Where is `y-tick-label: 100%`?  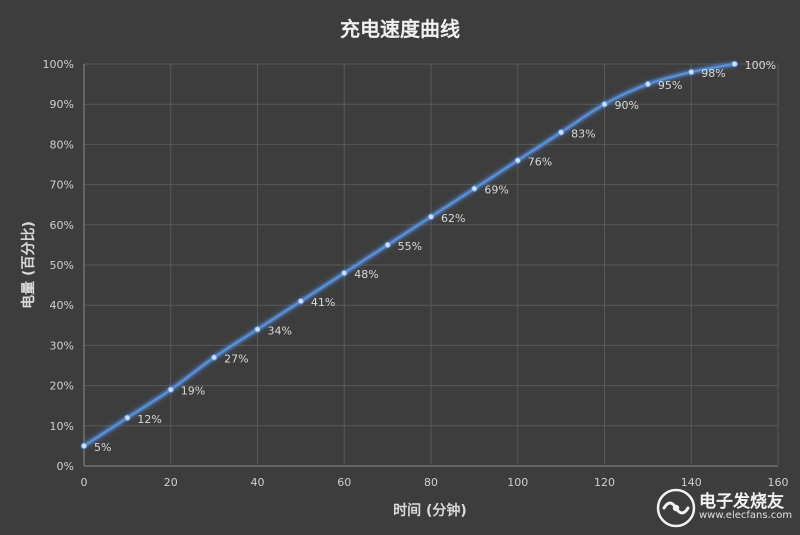 y-tick-label: 100% is located at coordinates (58, 64).